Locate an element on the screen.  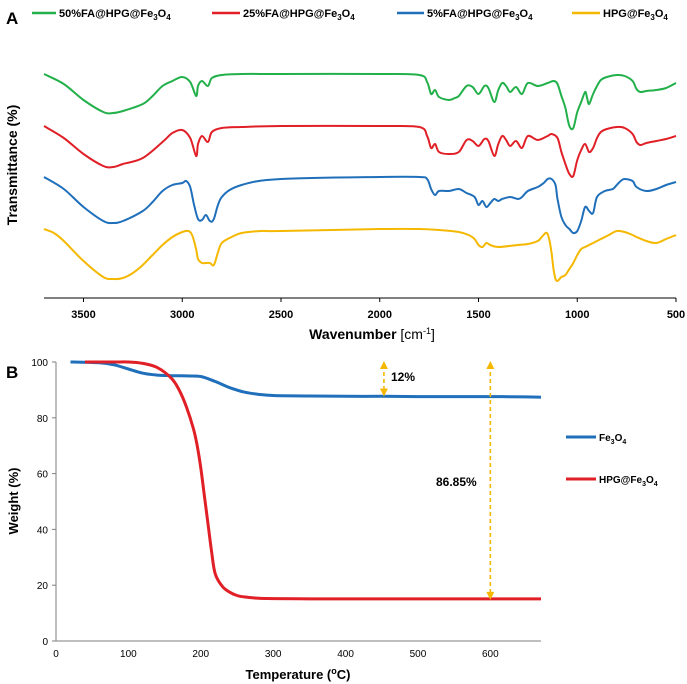
legend-label-5fa: 5%FA@HPG@Fe3O4 is located at coordinates (480, 15).